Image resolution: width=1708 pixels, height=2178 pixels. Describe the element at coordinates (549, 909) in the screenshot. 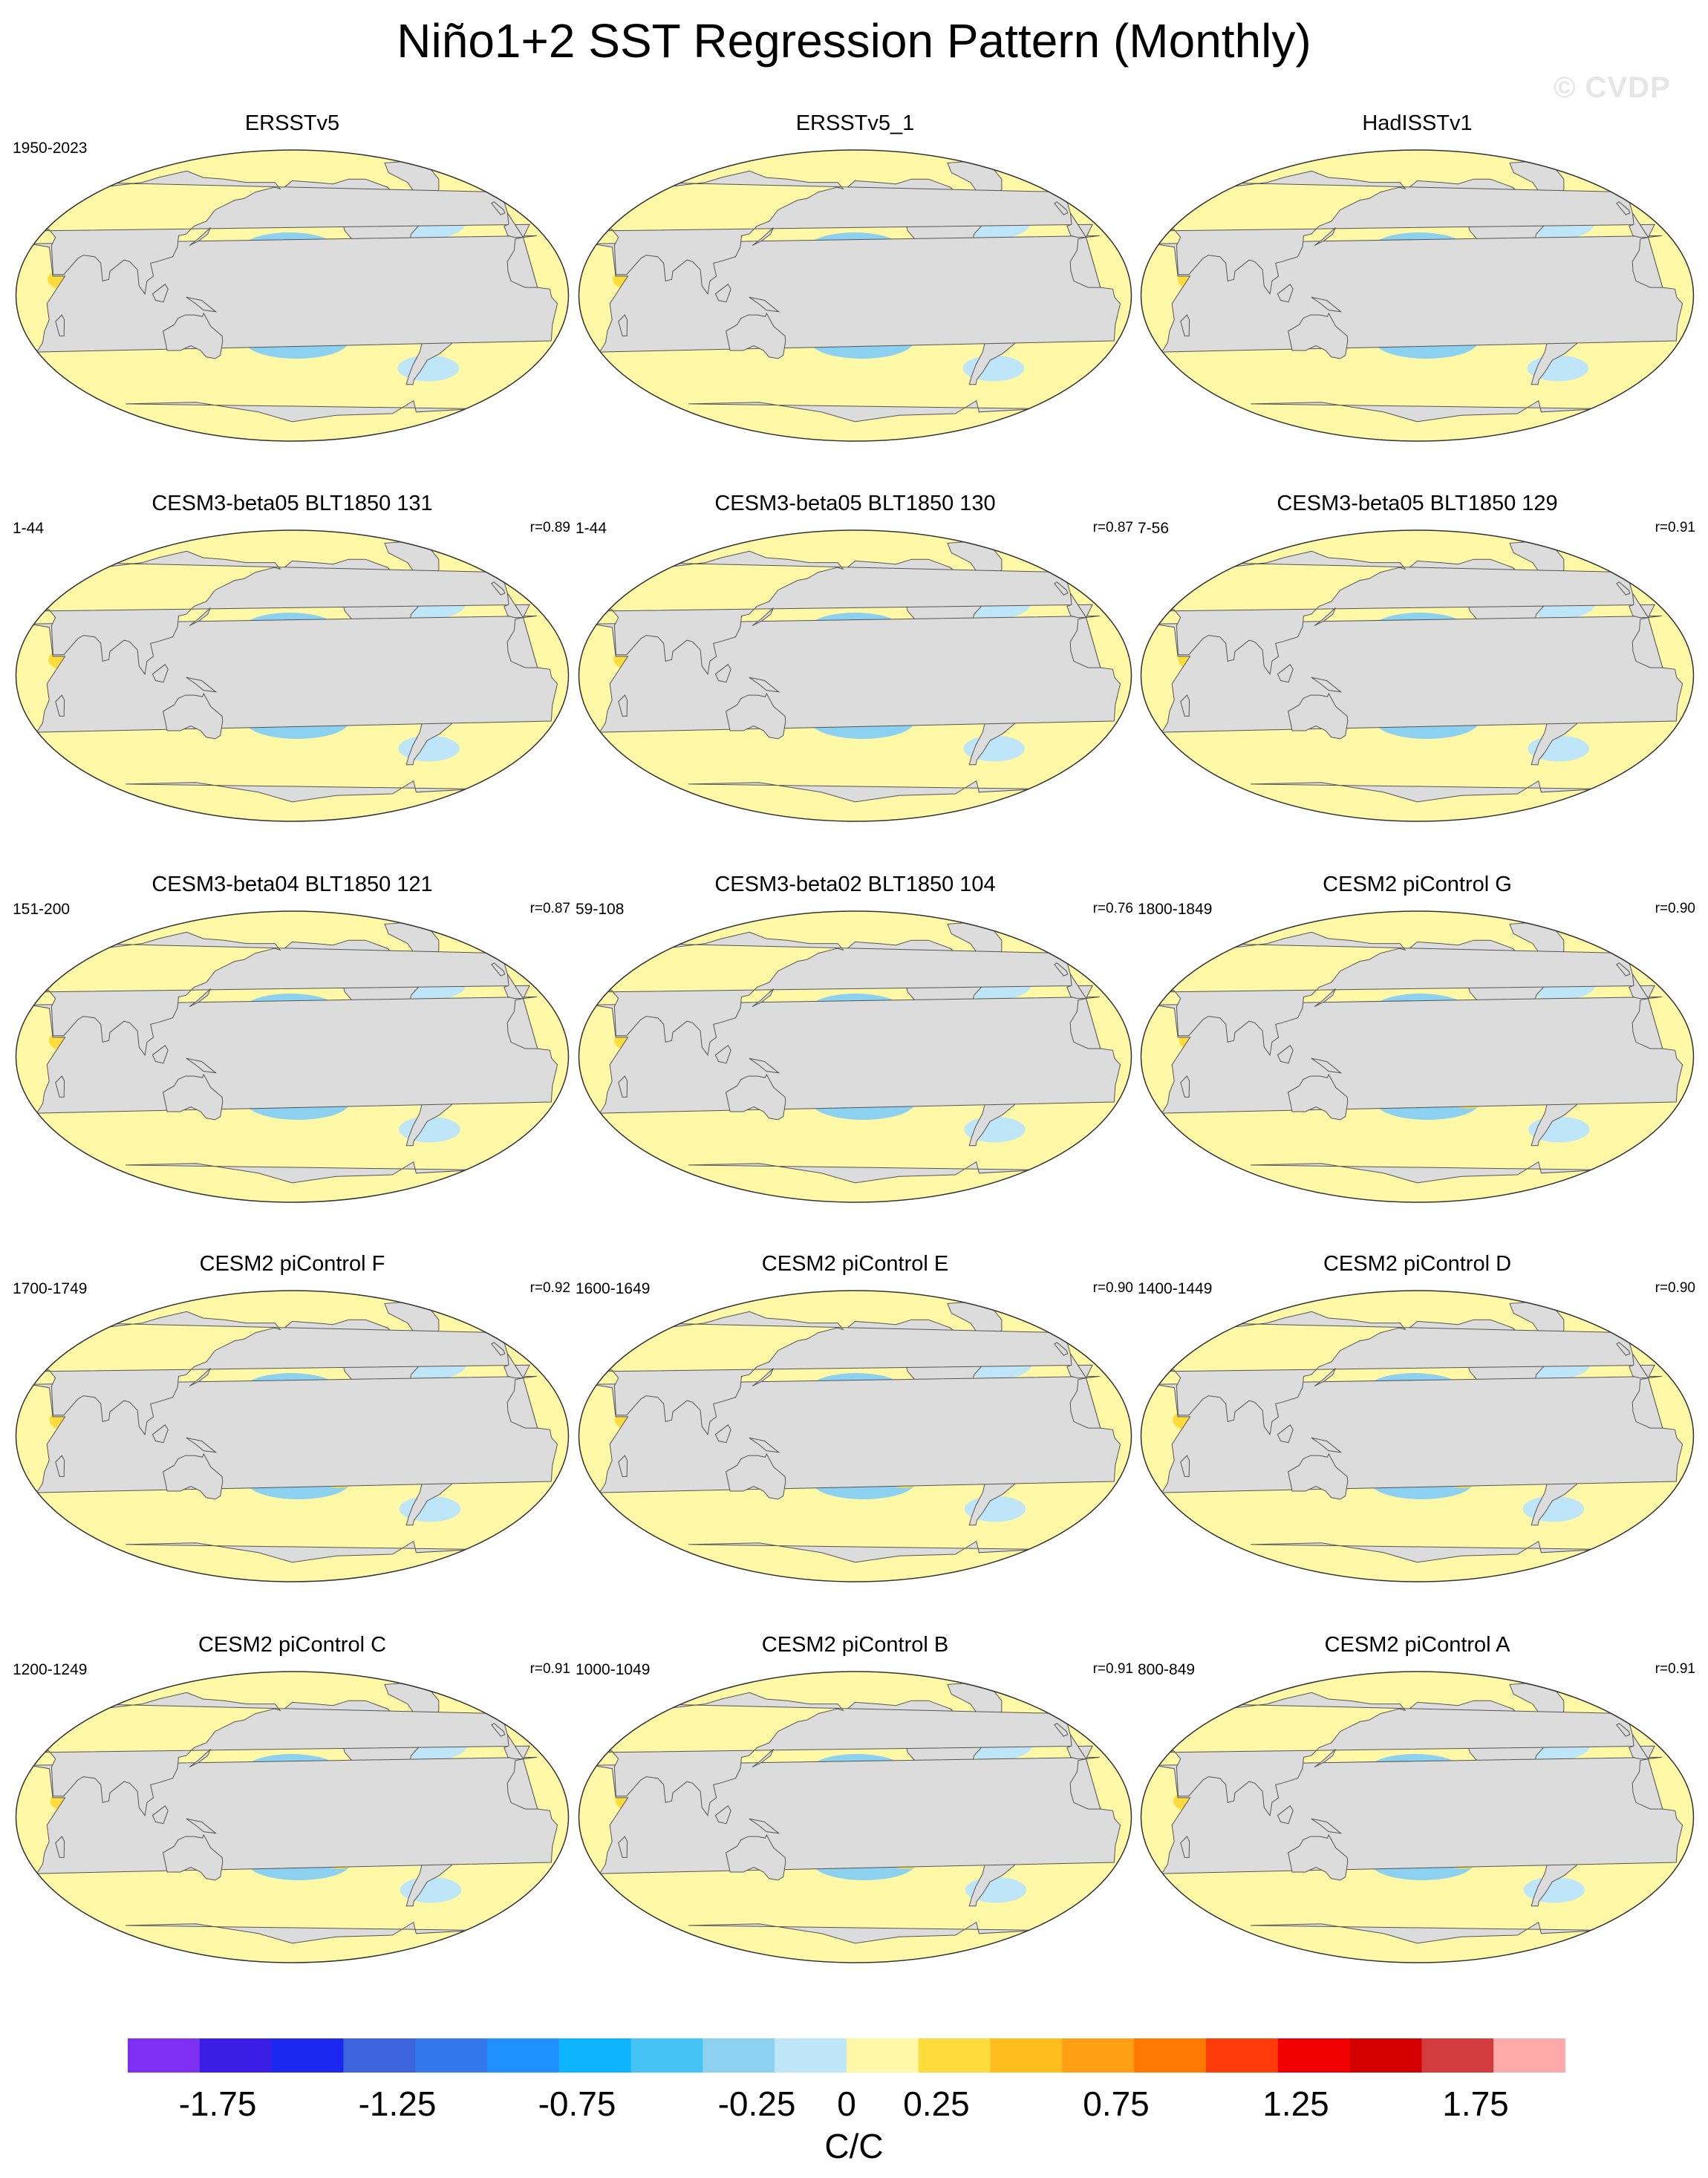

I see `panel-pattern-correlation: r=0.87` at that location.